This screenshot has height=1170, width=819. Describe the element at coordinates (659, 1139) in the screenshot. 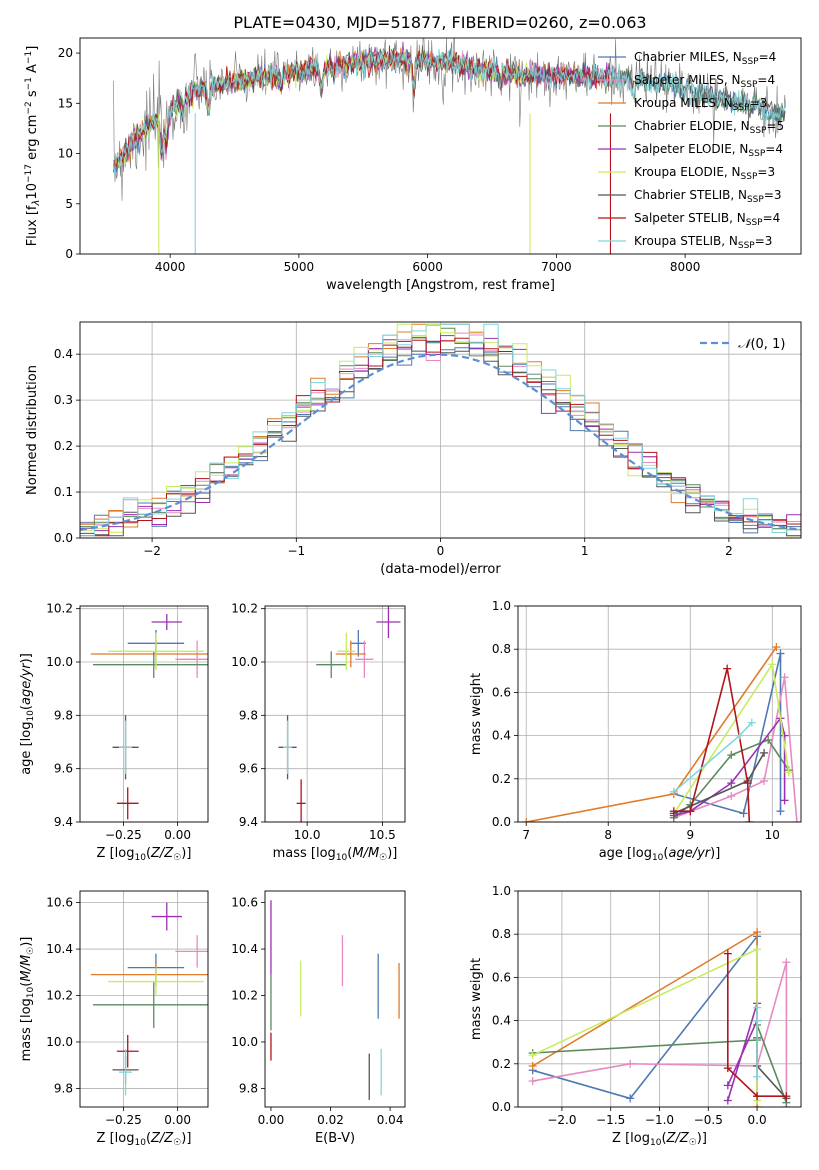

I see `x-axis-label: Z [log10(Z/Z☉)]` at that location.